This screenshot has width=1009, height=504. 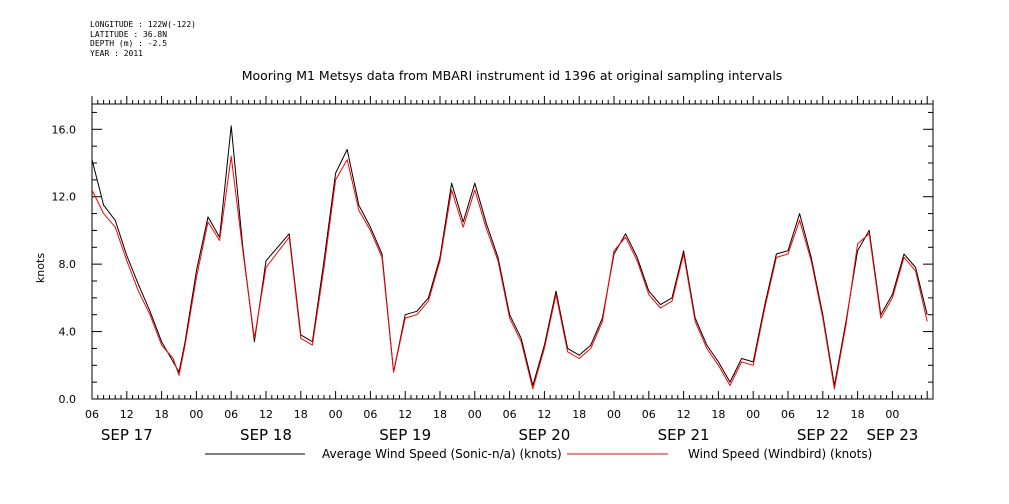 I want to click on legend-label-sonic: Average Wind Speed (Sonic-n/a) (knots), so click(x=442, y=454).